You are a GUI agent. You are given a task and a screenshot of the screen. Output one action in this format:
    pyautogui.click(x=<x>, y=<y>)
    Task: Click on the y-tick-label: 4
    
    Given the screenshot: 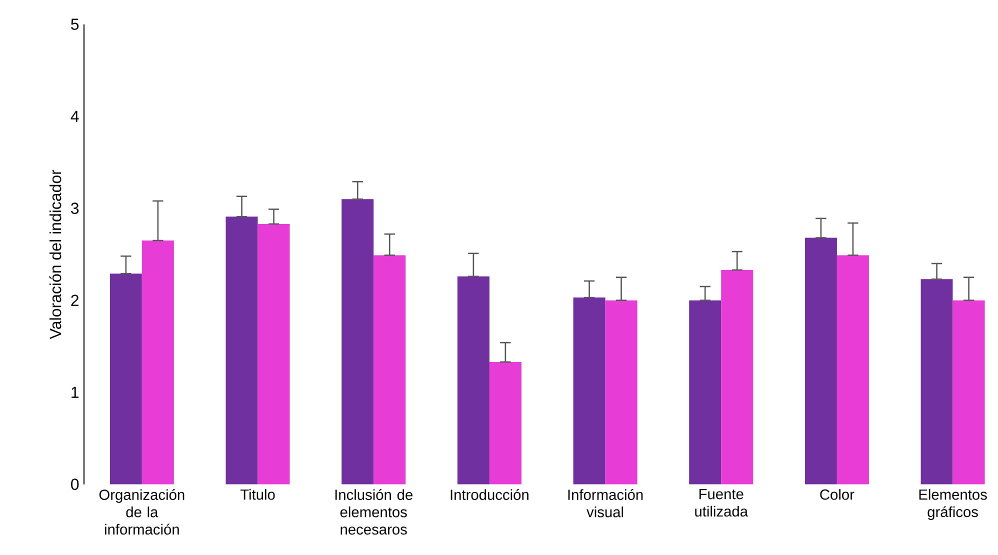 What is the action you would take?
    pyautogui.click(x=74, y=116)
    